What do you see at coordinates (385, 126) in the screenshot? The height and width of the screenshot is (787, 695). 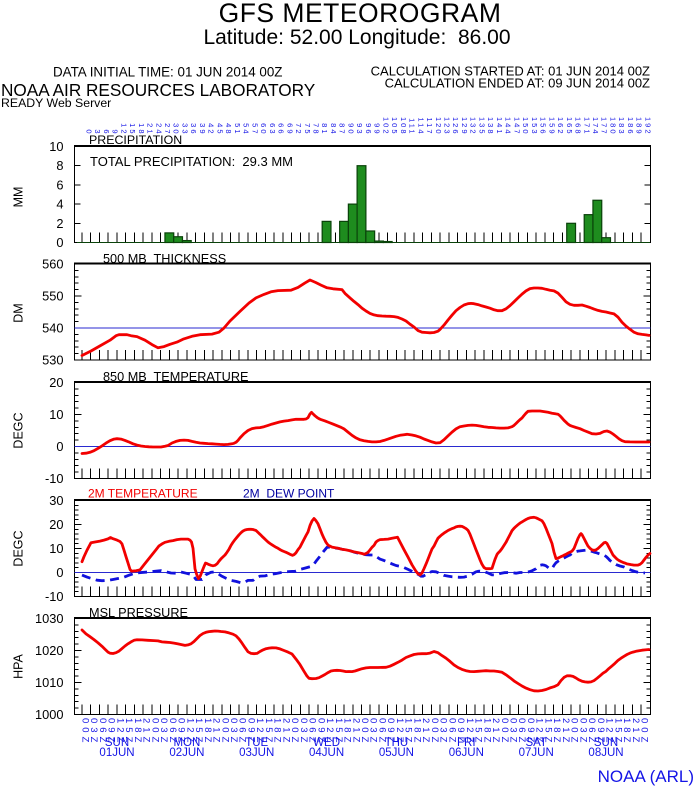 I see `svg-text: 102` at bounding box center [385, 126].